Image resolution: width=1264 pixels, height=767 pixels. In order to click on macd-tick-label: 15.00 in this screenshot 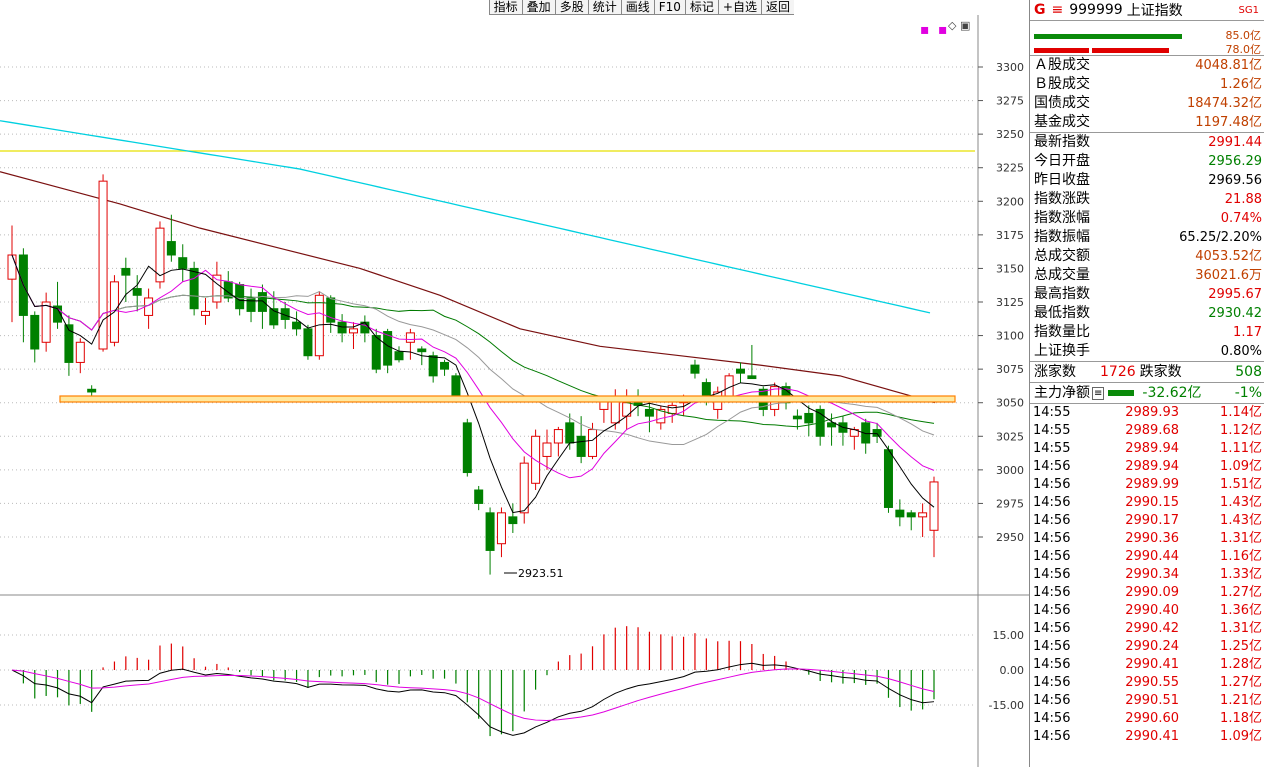, I will do `click(1009, 635)`.